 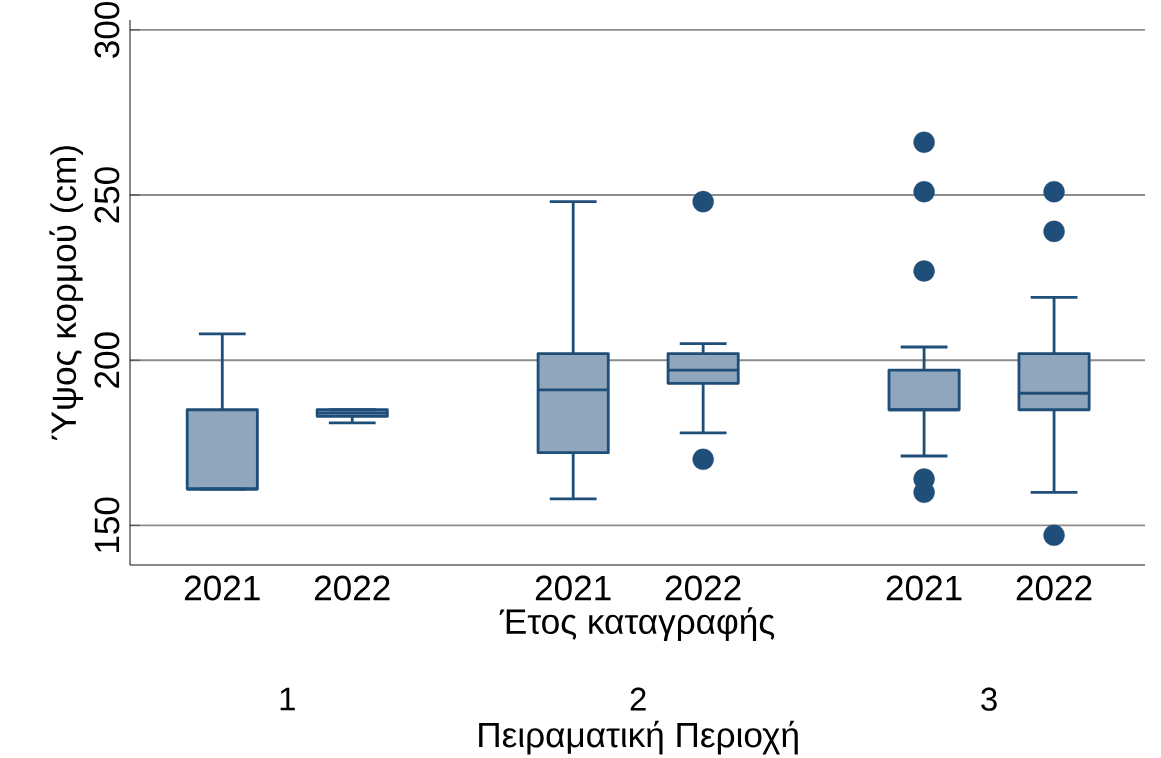 What do you see at coordinates (638, 699) in the screenshot?
I see `text: 2` at bounding box center [638, 699].